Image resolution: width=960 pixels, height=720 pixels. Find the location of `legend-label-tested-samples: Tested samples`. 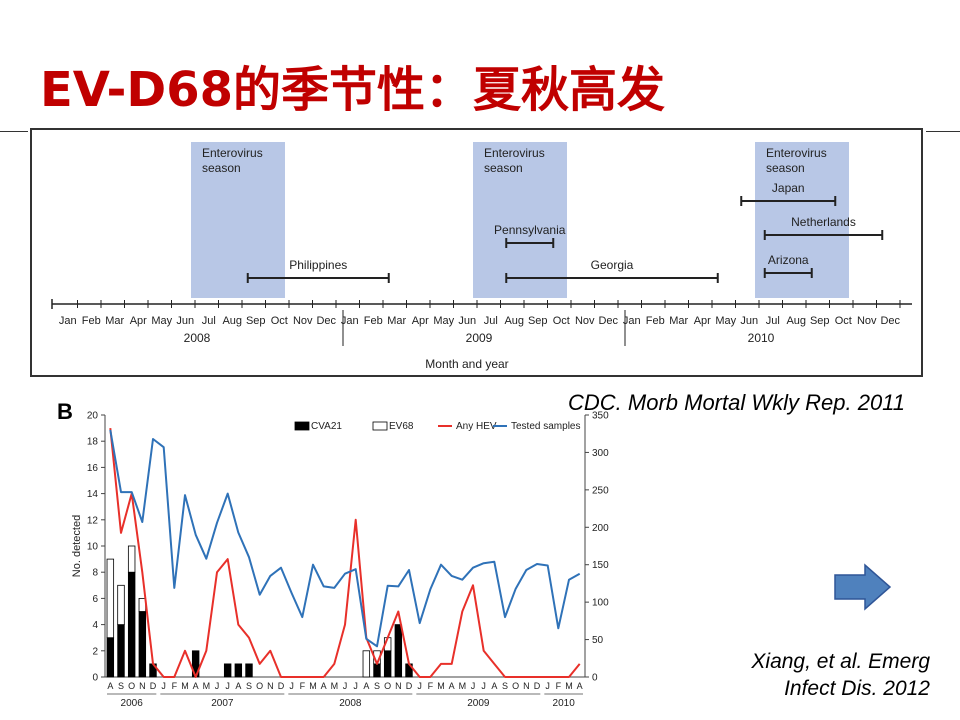

legend-label-tested-samples: Tested samples is located at coordinates (545, 426).